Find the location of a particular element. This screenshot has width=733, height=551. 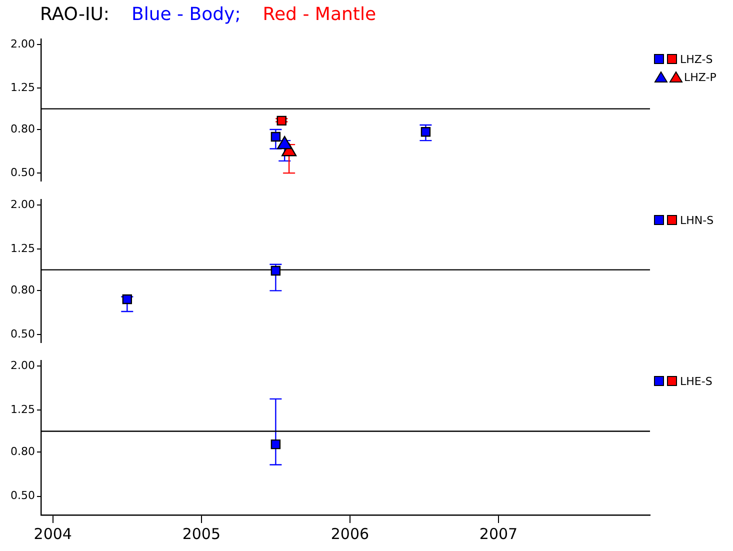

legend-label: LHN-S is located at coordinates (697, 220).